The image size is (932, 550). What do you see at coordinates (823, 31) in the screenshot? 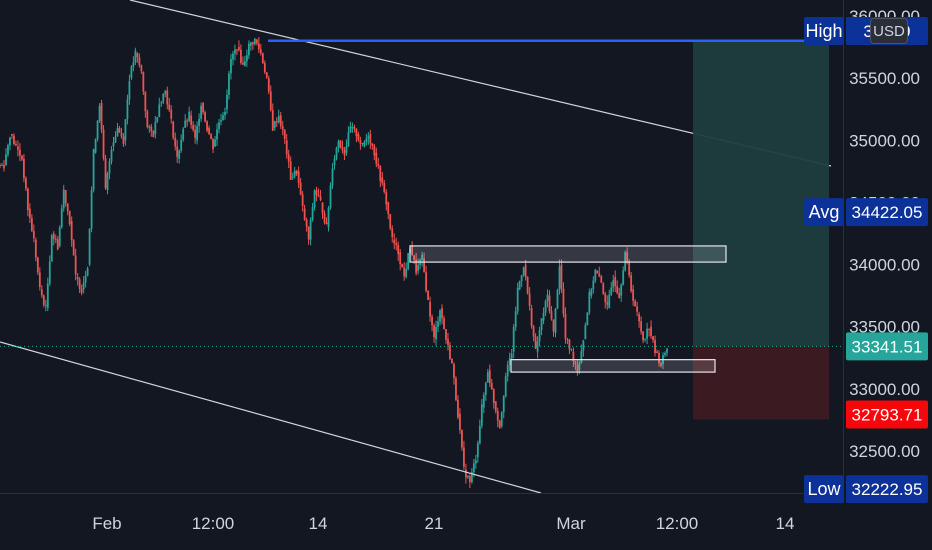
I see `high-tag-label: High` at bounding box center [823, 31].